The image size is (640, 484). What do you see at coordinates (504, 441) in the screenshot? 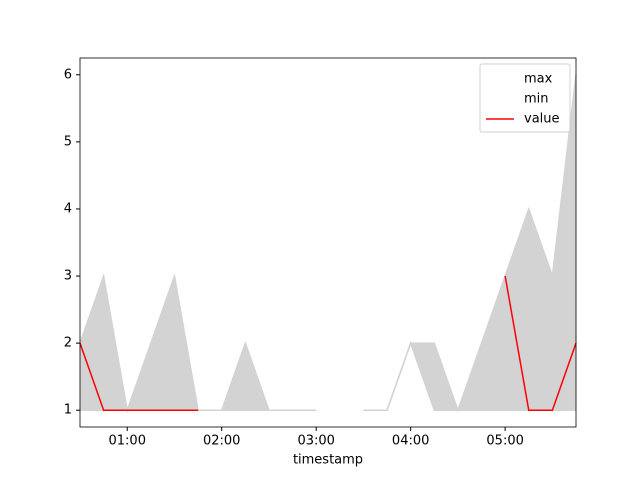
I see `x-tick-label: 05:00` at bounding box center [504, 441].